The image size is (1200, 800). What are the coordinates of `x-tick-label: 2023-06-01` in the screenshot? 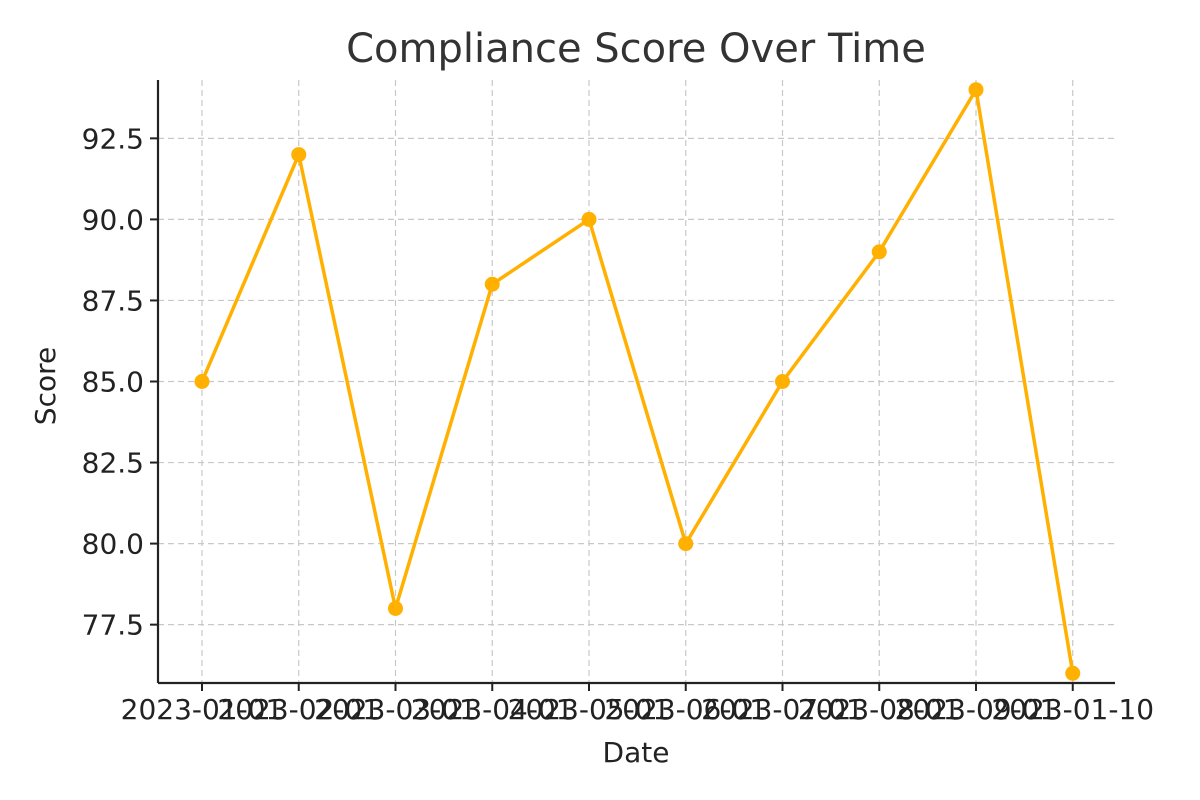 It's located at (685, 709).